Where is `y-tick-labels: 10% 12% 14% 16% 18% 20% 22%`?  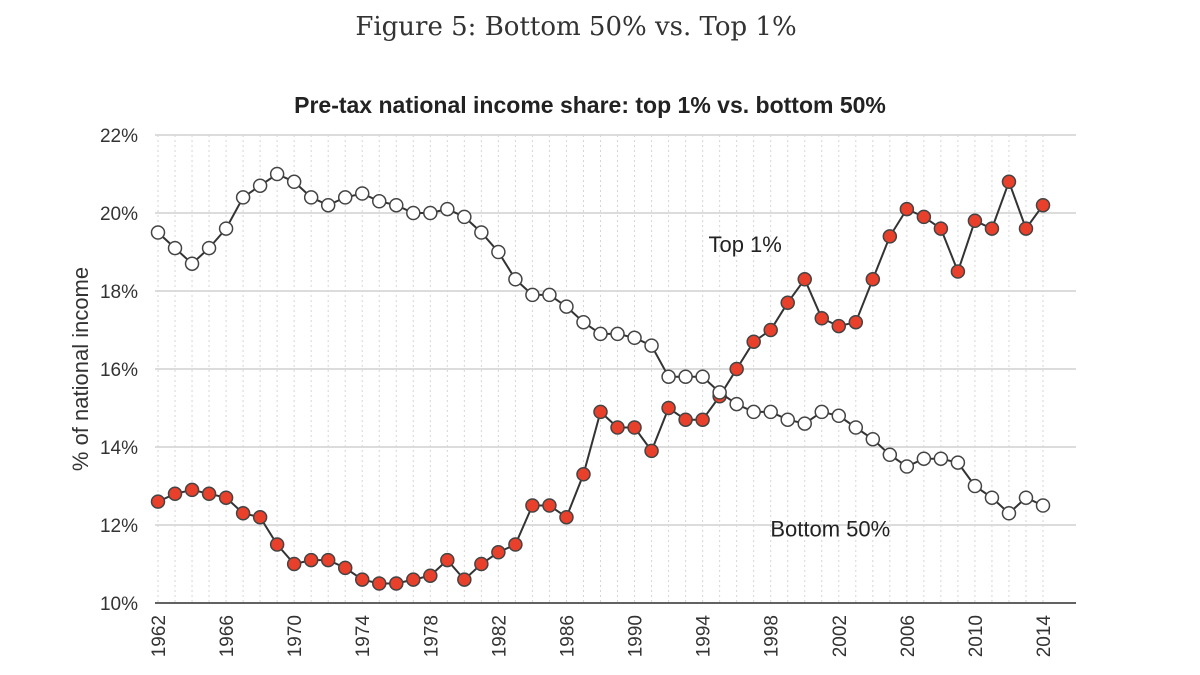
y-tick-labels: 10% 12% 14% 16% 18% 20% 22% is located at coordinates (119, 370).